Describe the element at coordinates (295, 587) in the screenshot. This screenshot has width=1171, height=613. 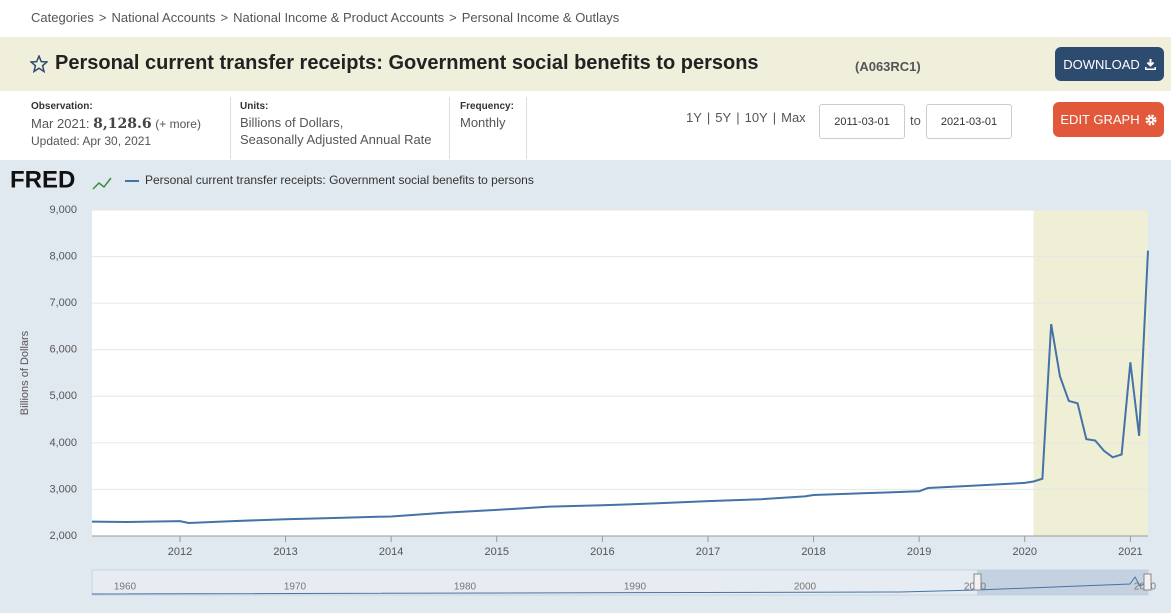
I see `navigator-label: 1970` at that location.